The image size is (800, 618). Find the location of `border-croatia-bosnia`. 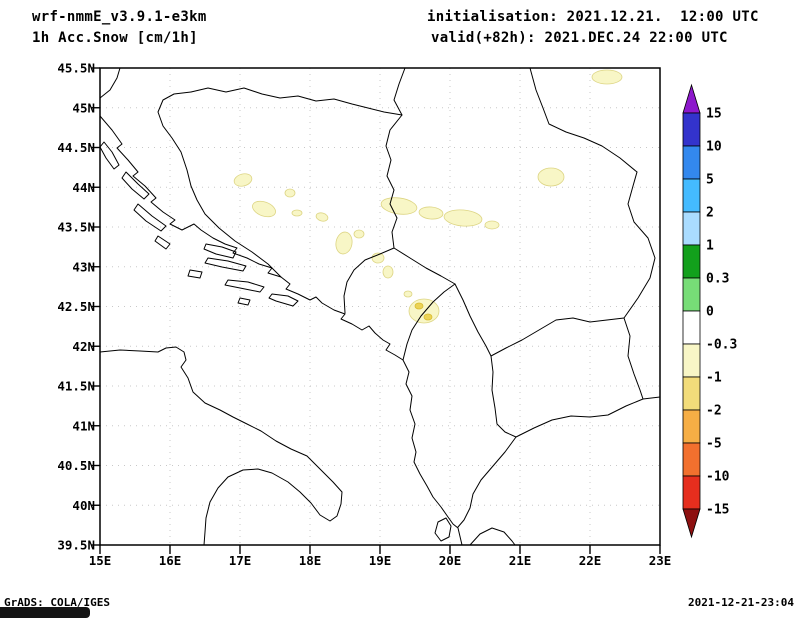

border-croatia-bosnia is located at coordinates (219, 184).